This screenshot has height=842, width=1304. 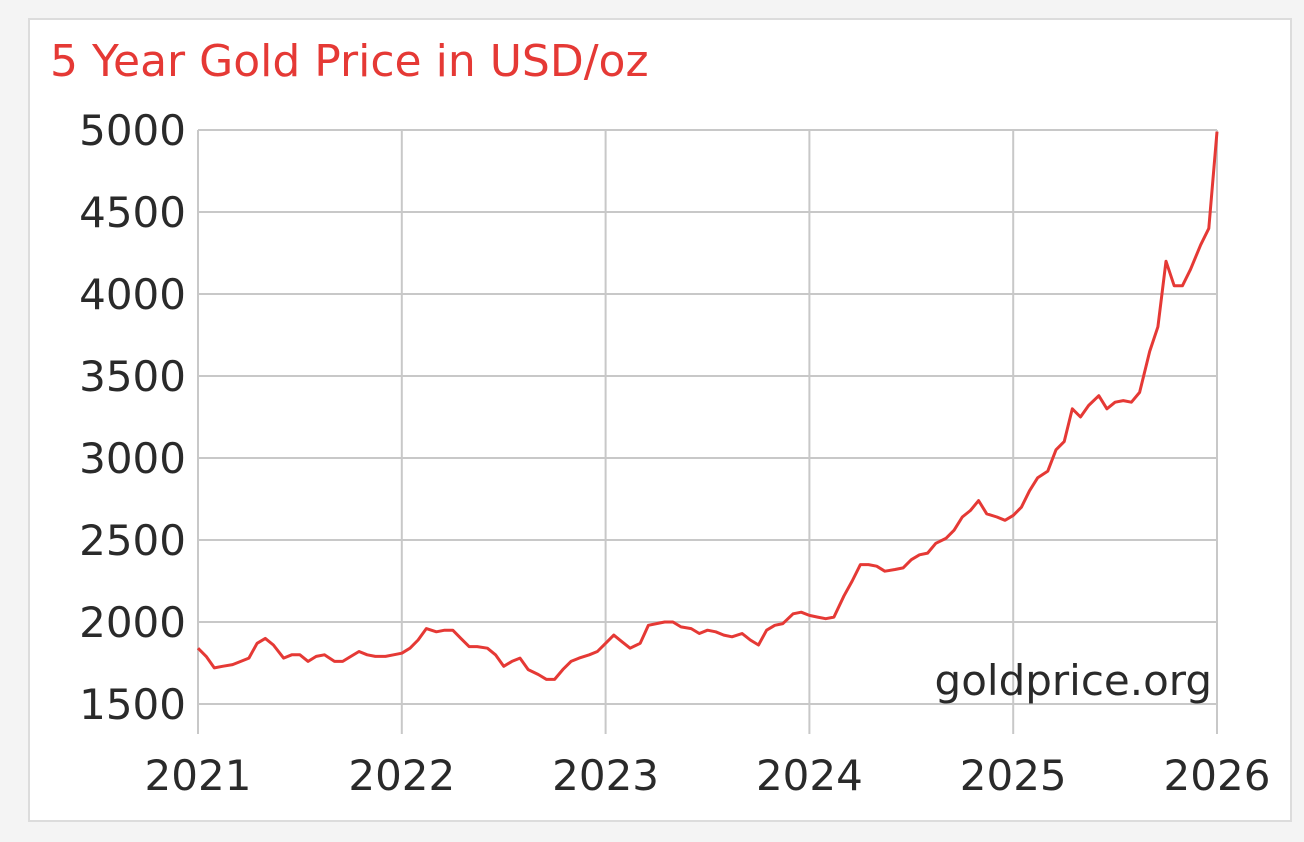 What do you see at coordinates (132, 540) in the screenshot?
I see `y-tick-label: 2500` at bounding box center [132, 540].